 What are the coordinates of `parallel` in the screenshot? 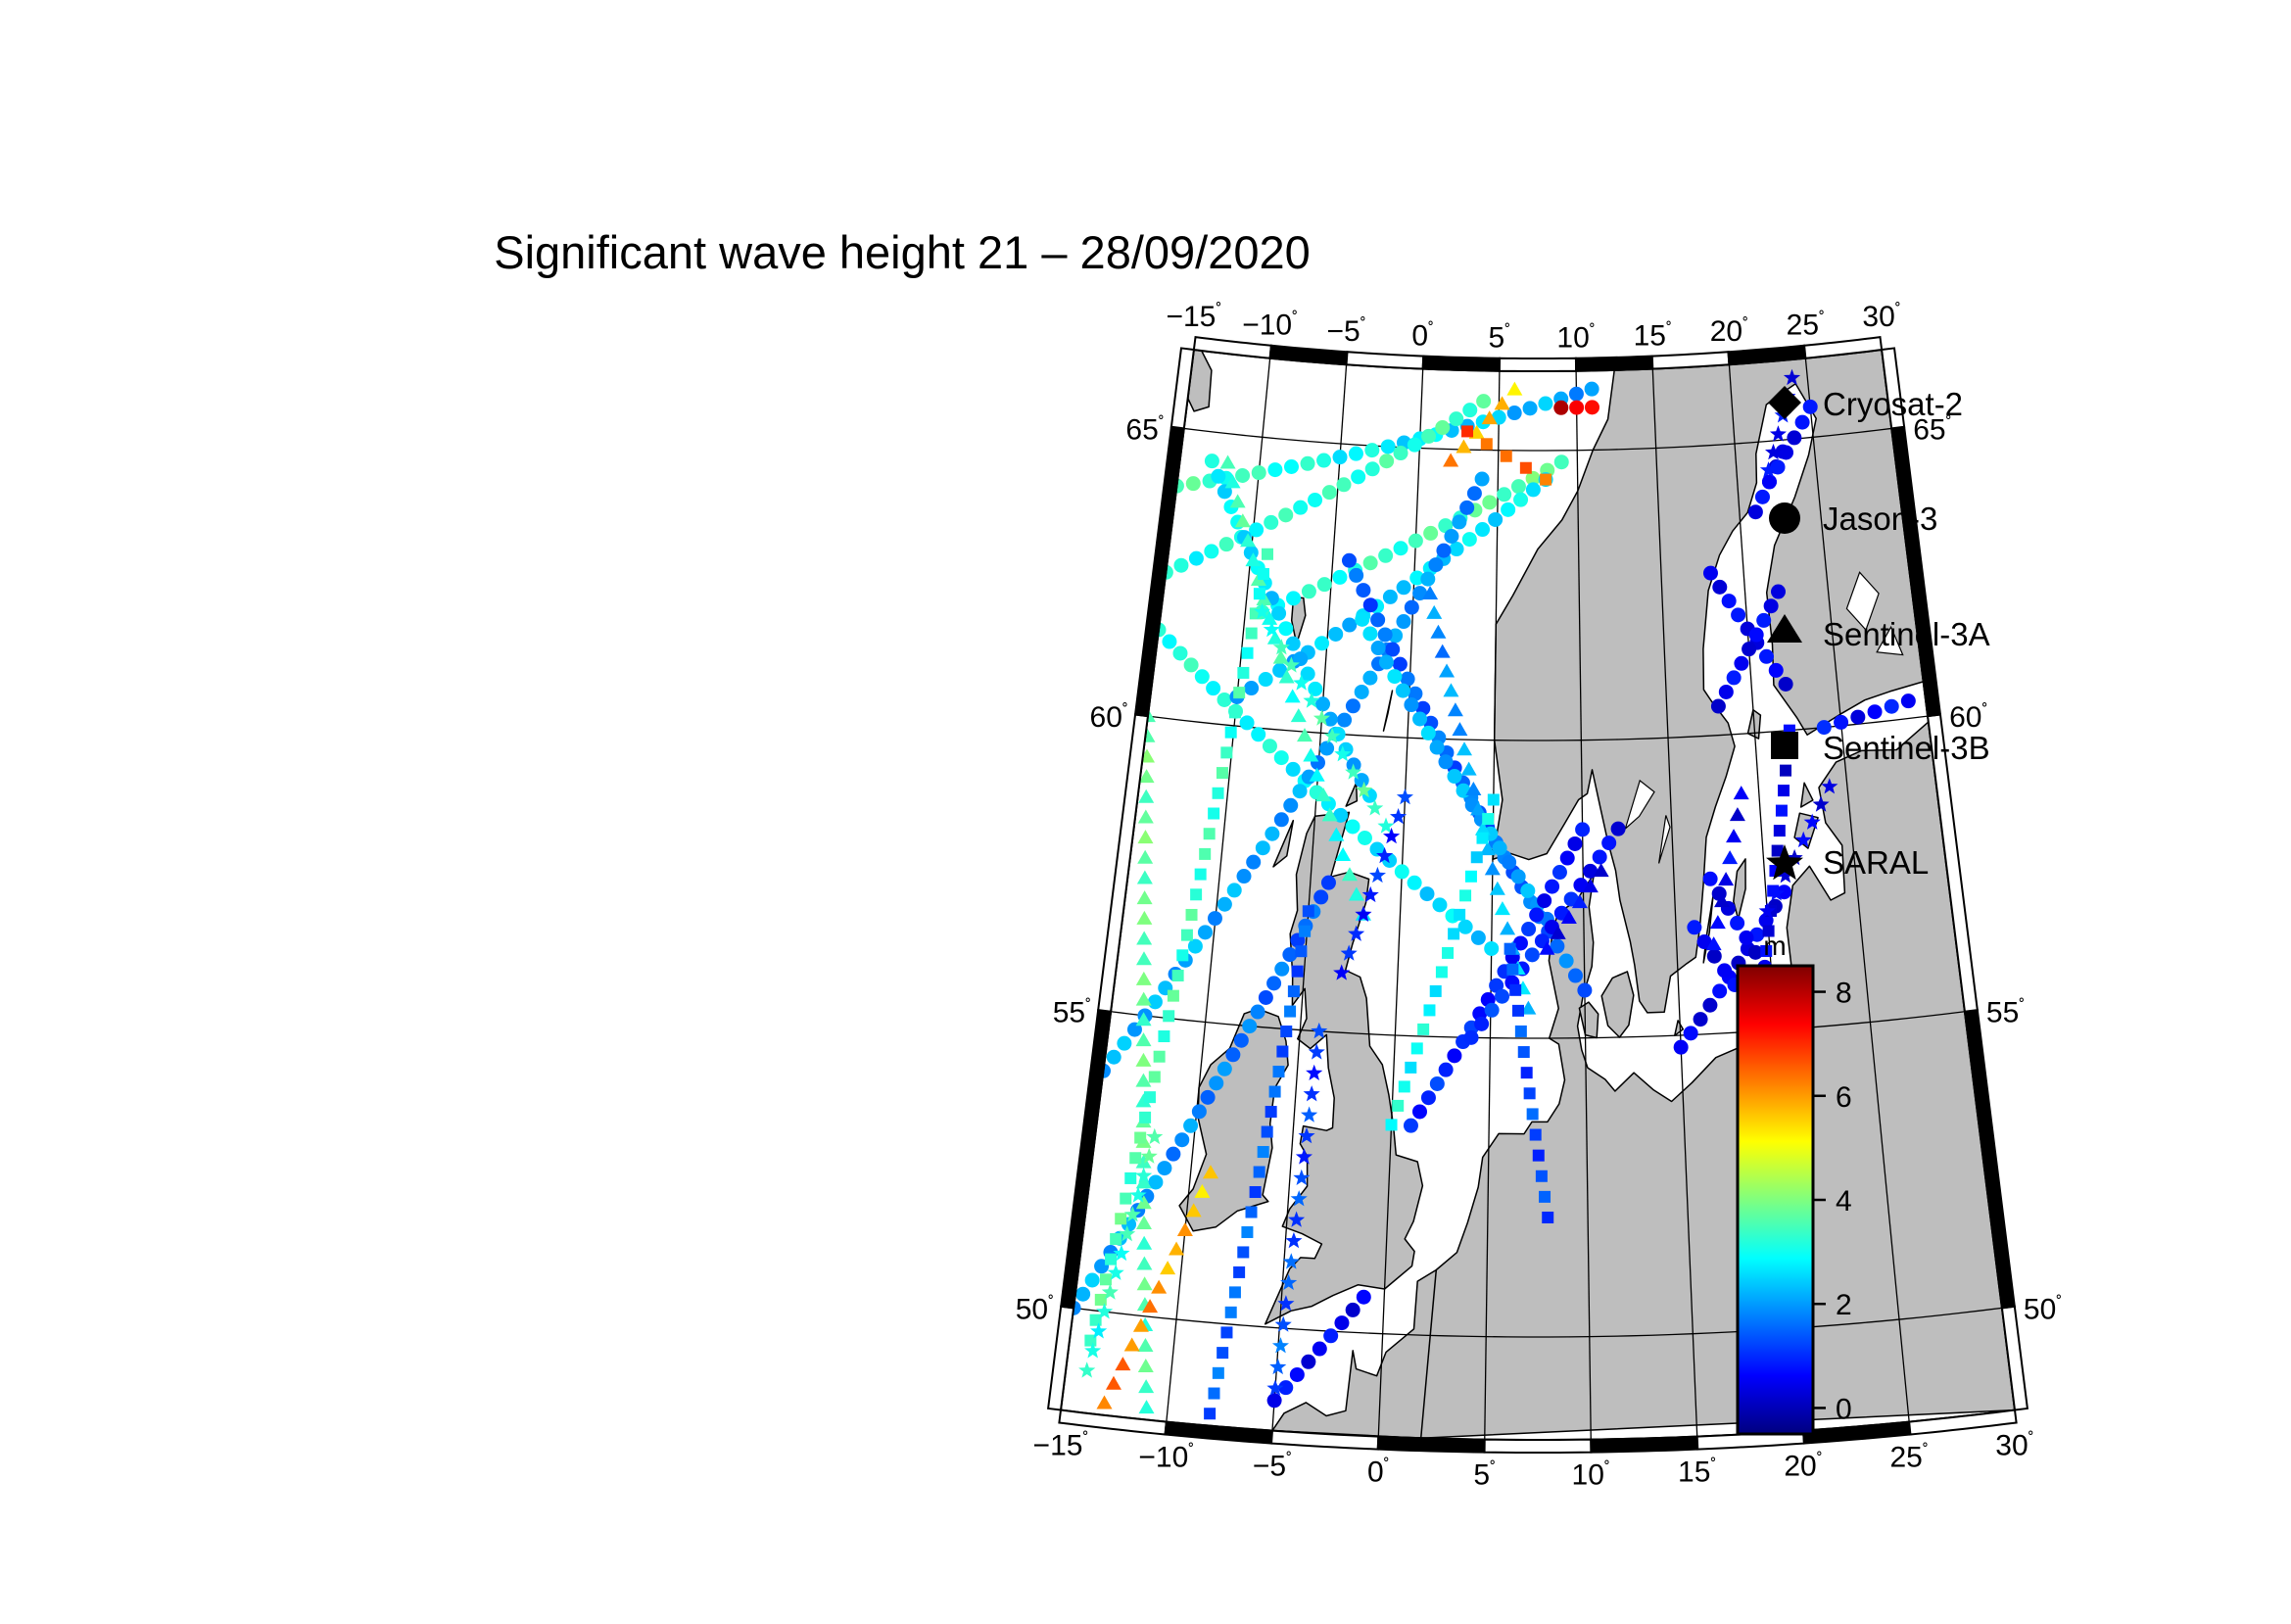 It's located at (1538, 728).